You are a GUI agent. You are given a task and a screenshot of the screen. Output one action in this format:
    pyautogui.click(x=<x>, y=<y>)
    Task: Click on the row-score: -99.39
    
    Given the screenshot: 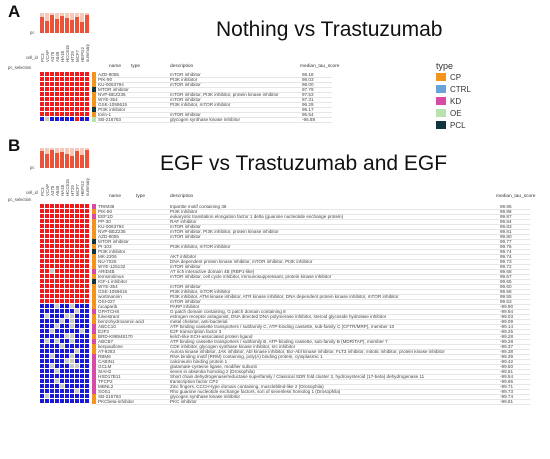 What is the action you would take?
    pyautogui.click(x=507, y=356)
    